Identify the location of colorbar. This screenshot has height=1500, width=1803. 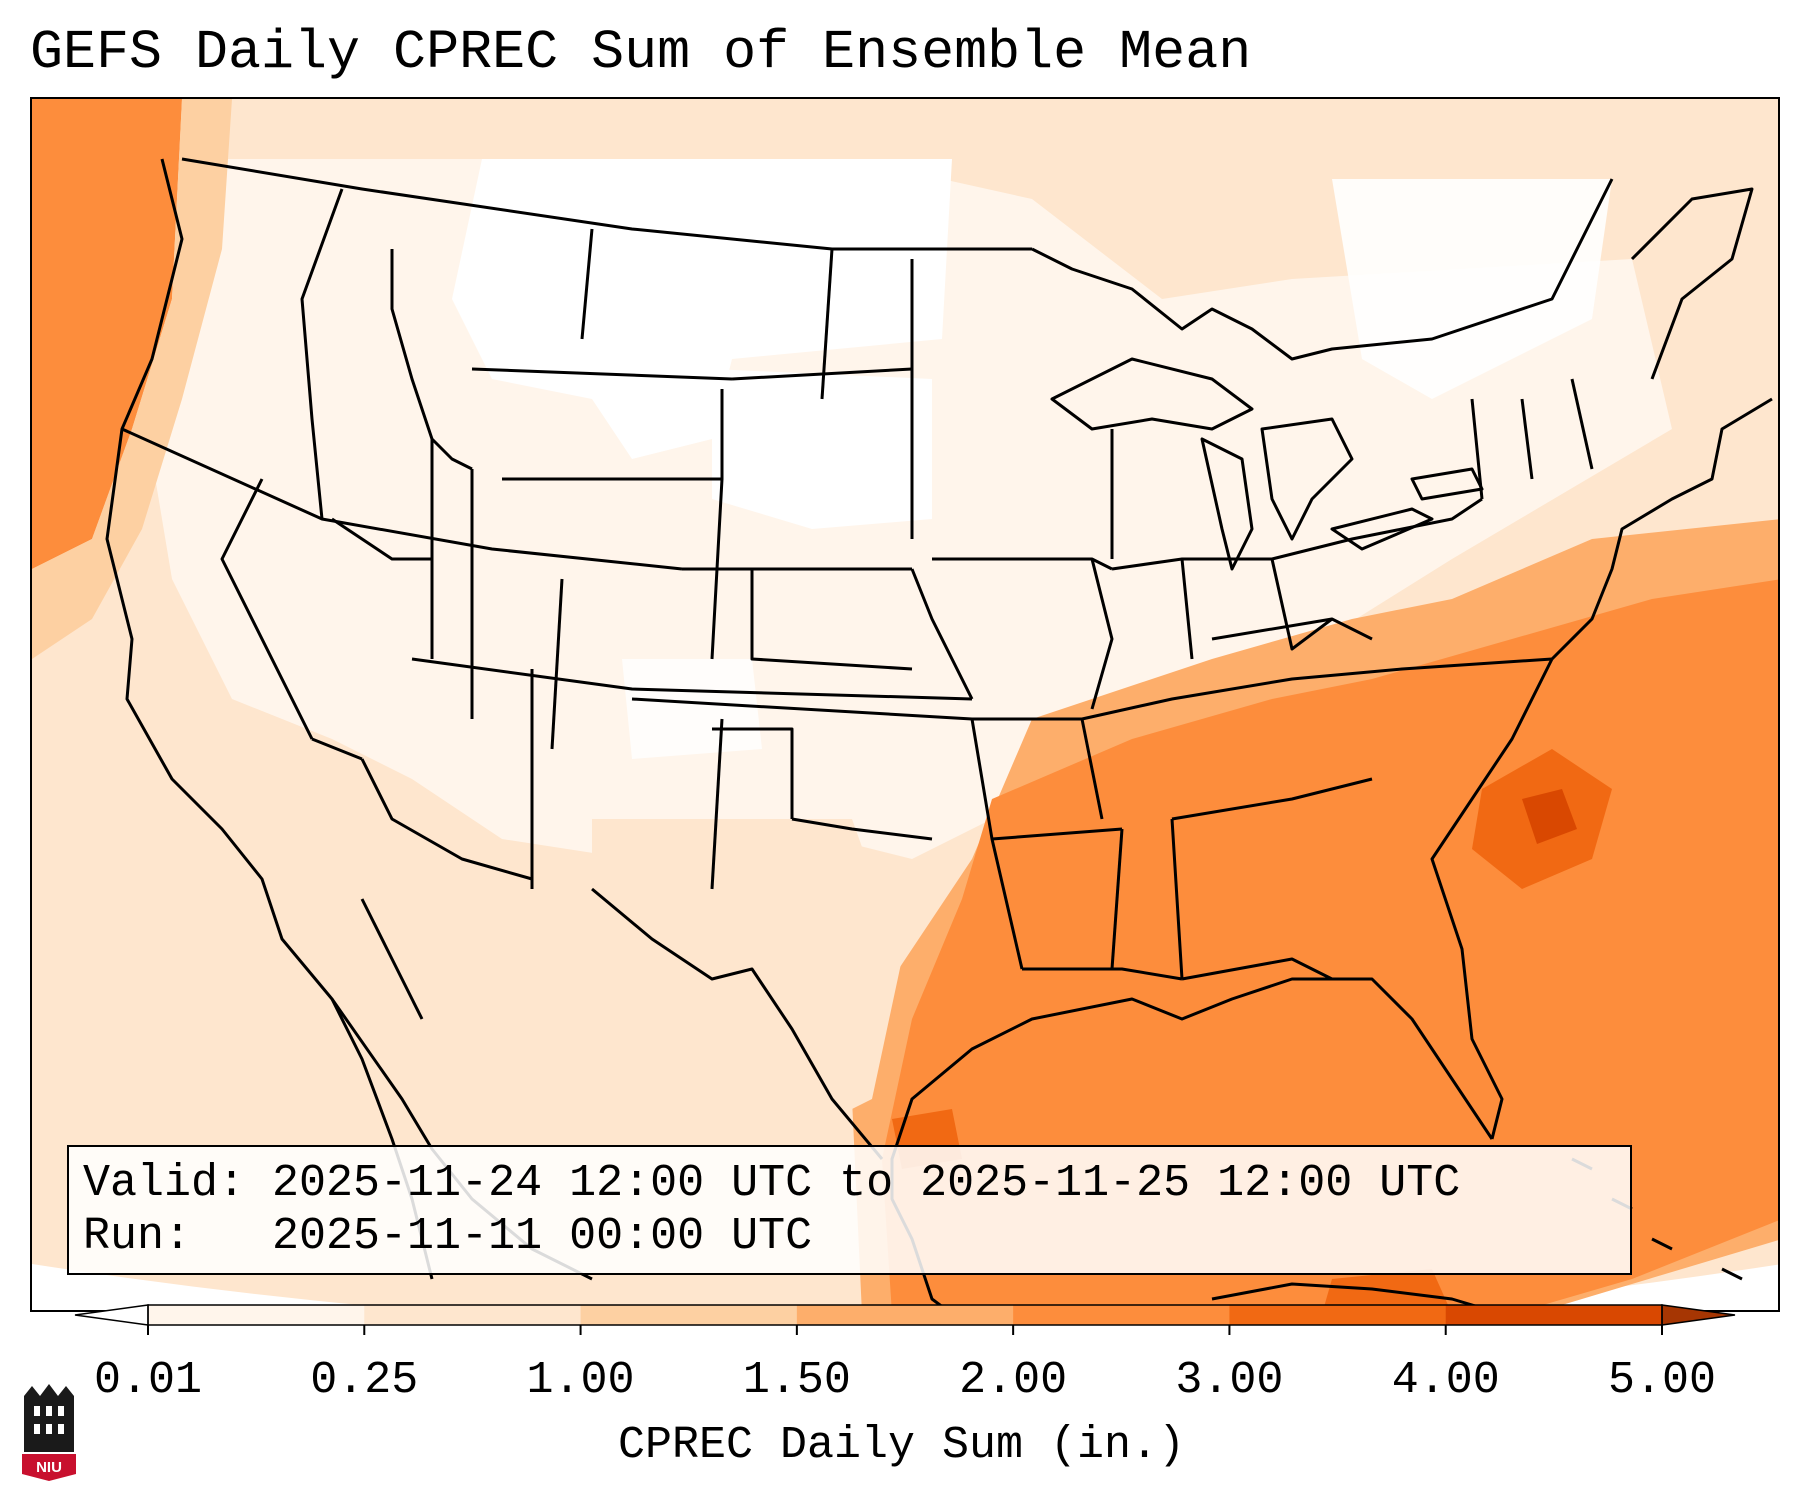
(905, 1319).